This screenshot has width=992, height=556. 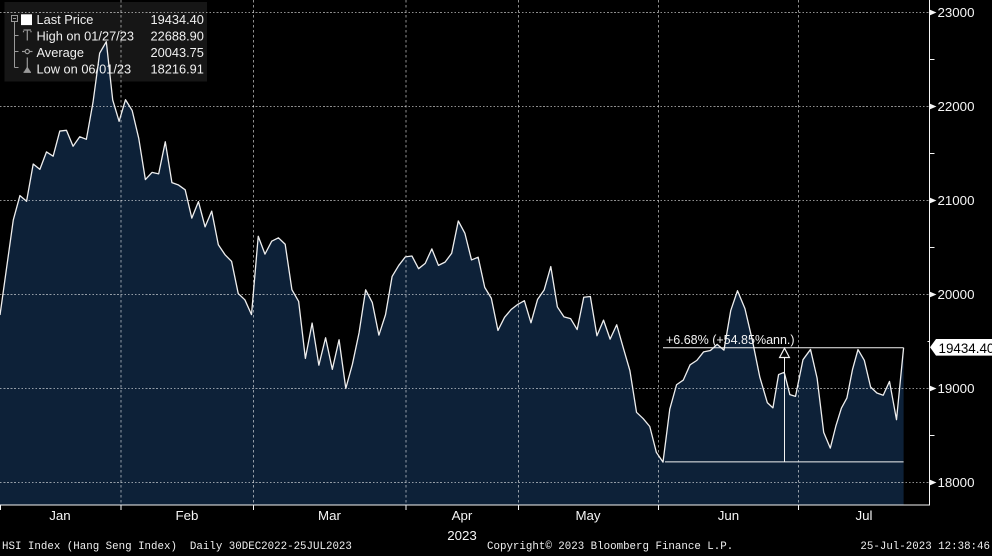 I want to click on svg-text: Mar, so click(x=329, y=515).